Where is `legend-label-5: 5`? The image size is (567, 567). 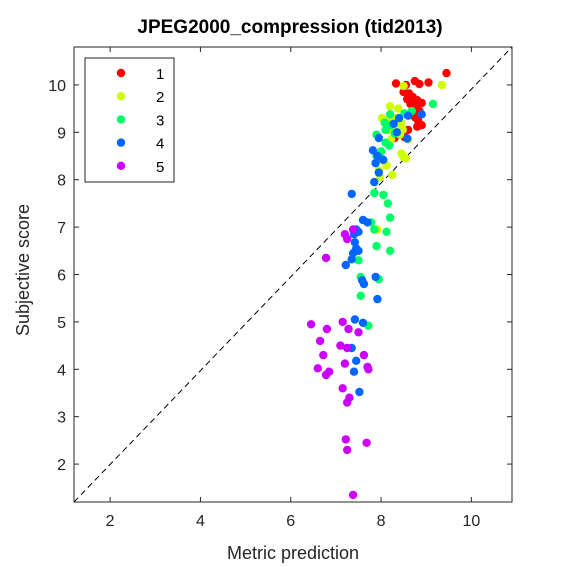
legend-label-5: 5 is located at coordinates (160, 167).